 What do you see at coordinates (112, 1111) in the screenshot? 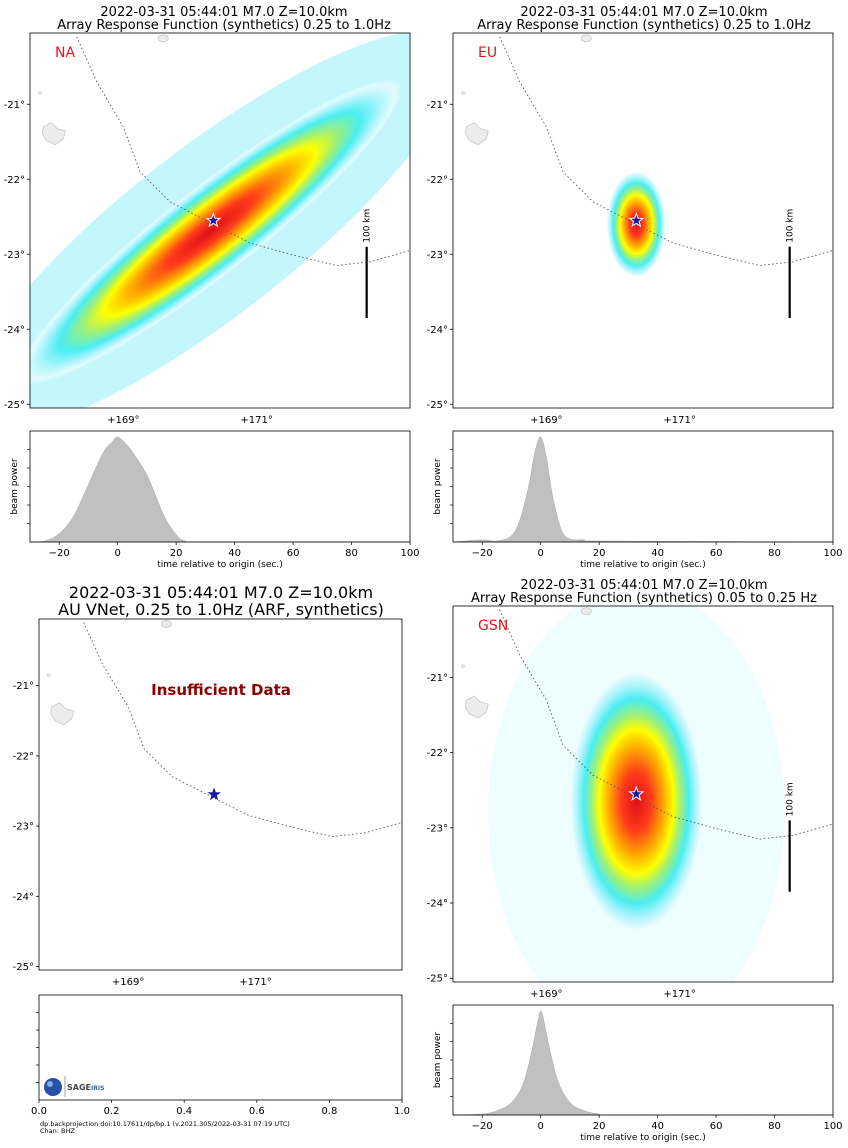
I see `empty-x-tick-label: 0.2` at bounding box center [112, 1111].